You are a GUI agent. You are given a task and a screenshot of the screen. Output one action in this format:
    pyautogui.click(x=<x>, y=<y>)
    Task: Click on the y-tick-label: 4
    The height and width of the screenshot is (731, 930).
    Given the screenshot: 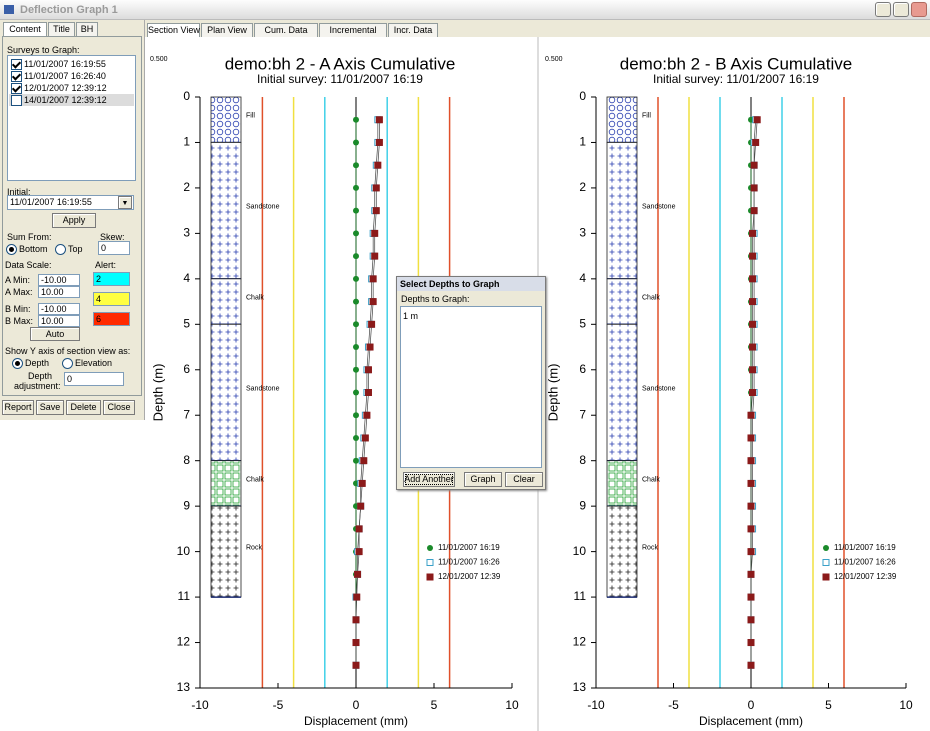 What is the action you would take?
    pyautogui.click(x=186, y=278)
    